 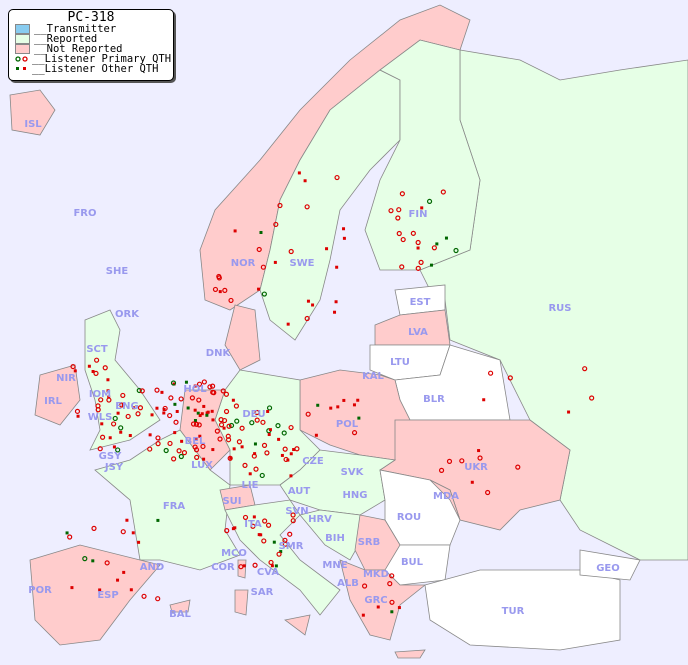 What do you see at coordinates (335, 538) in the screenshot?
I see `country-label-bih: BIH` at bounding box center [335, 538].